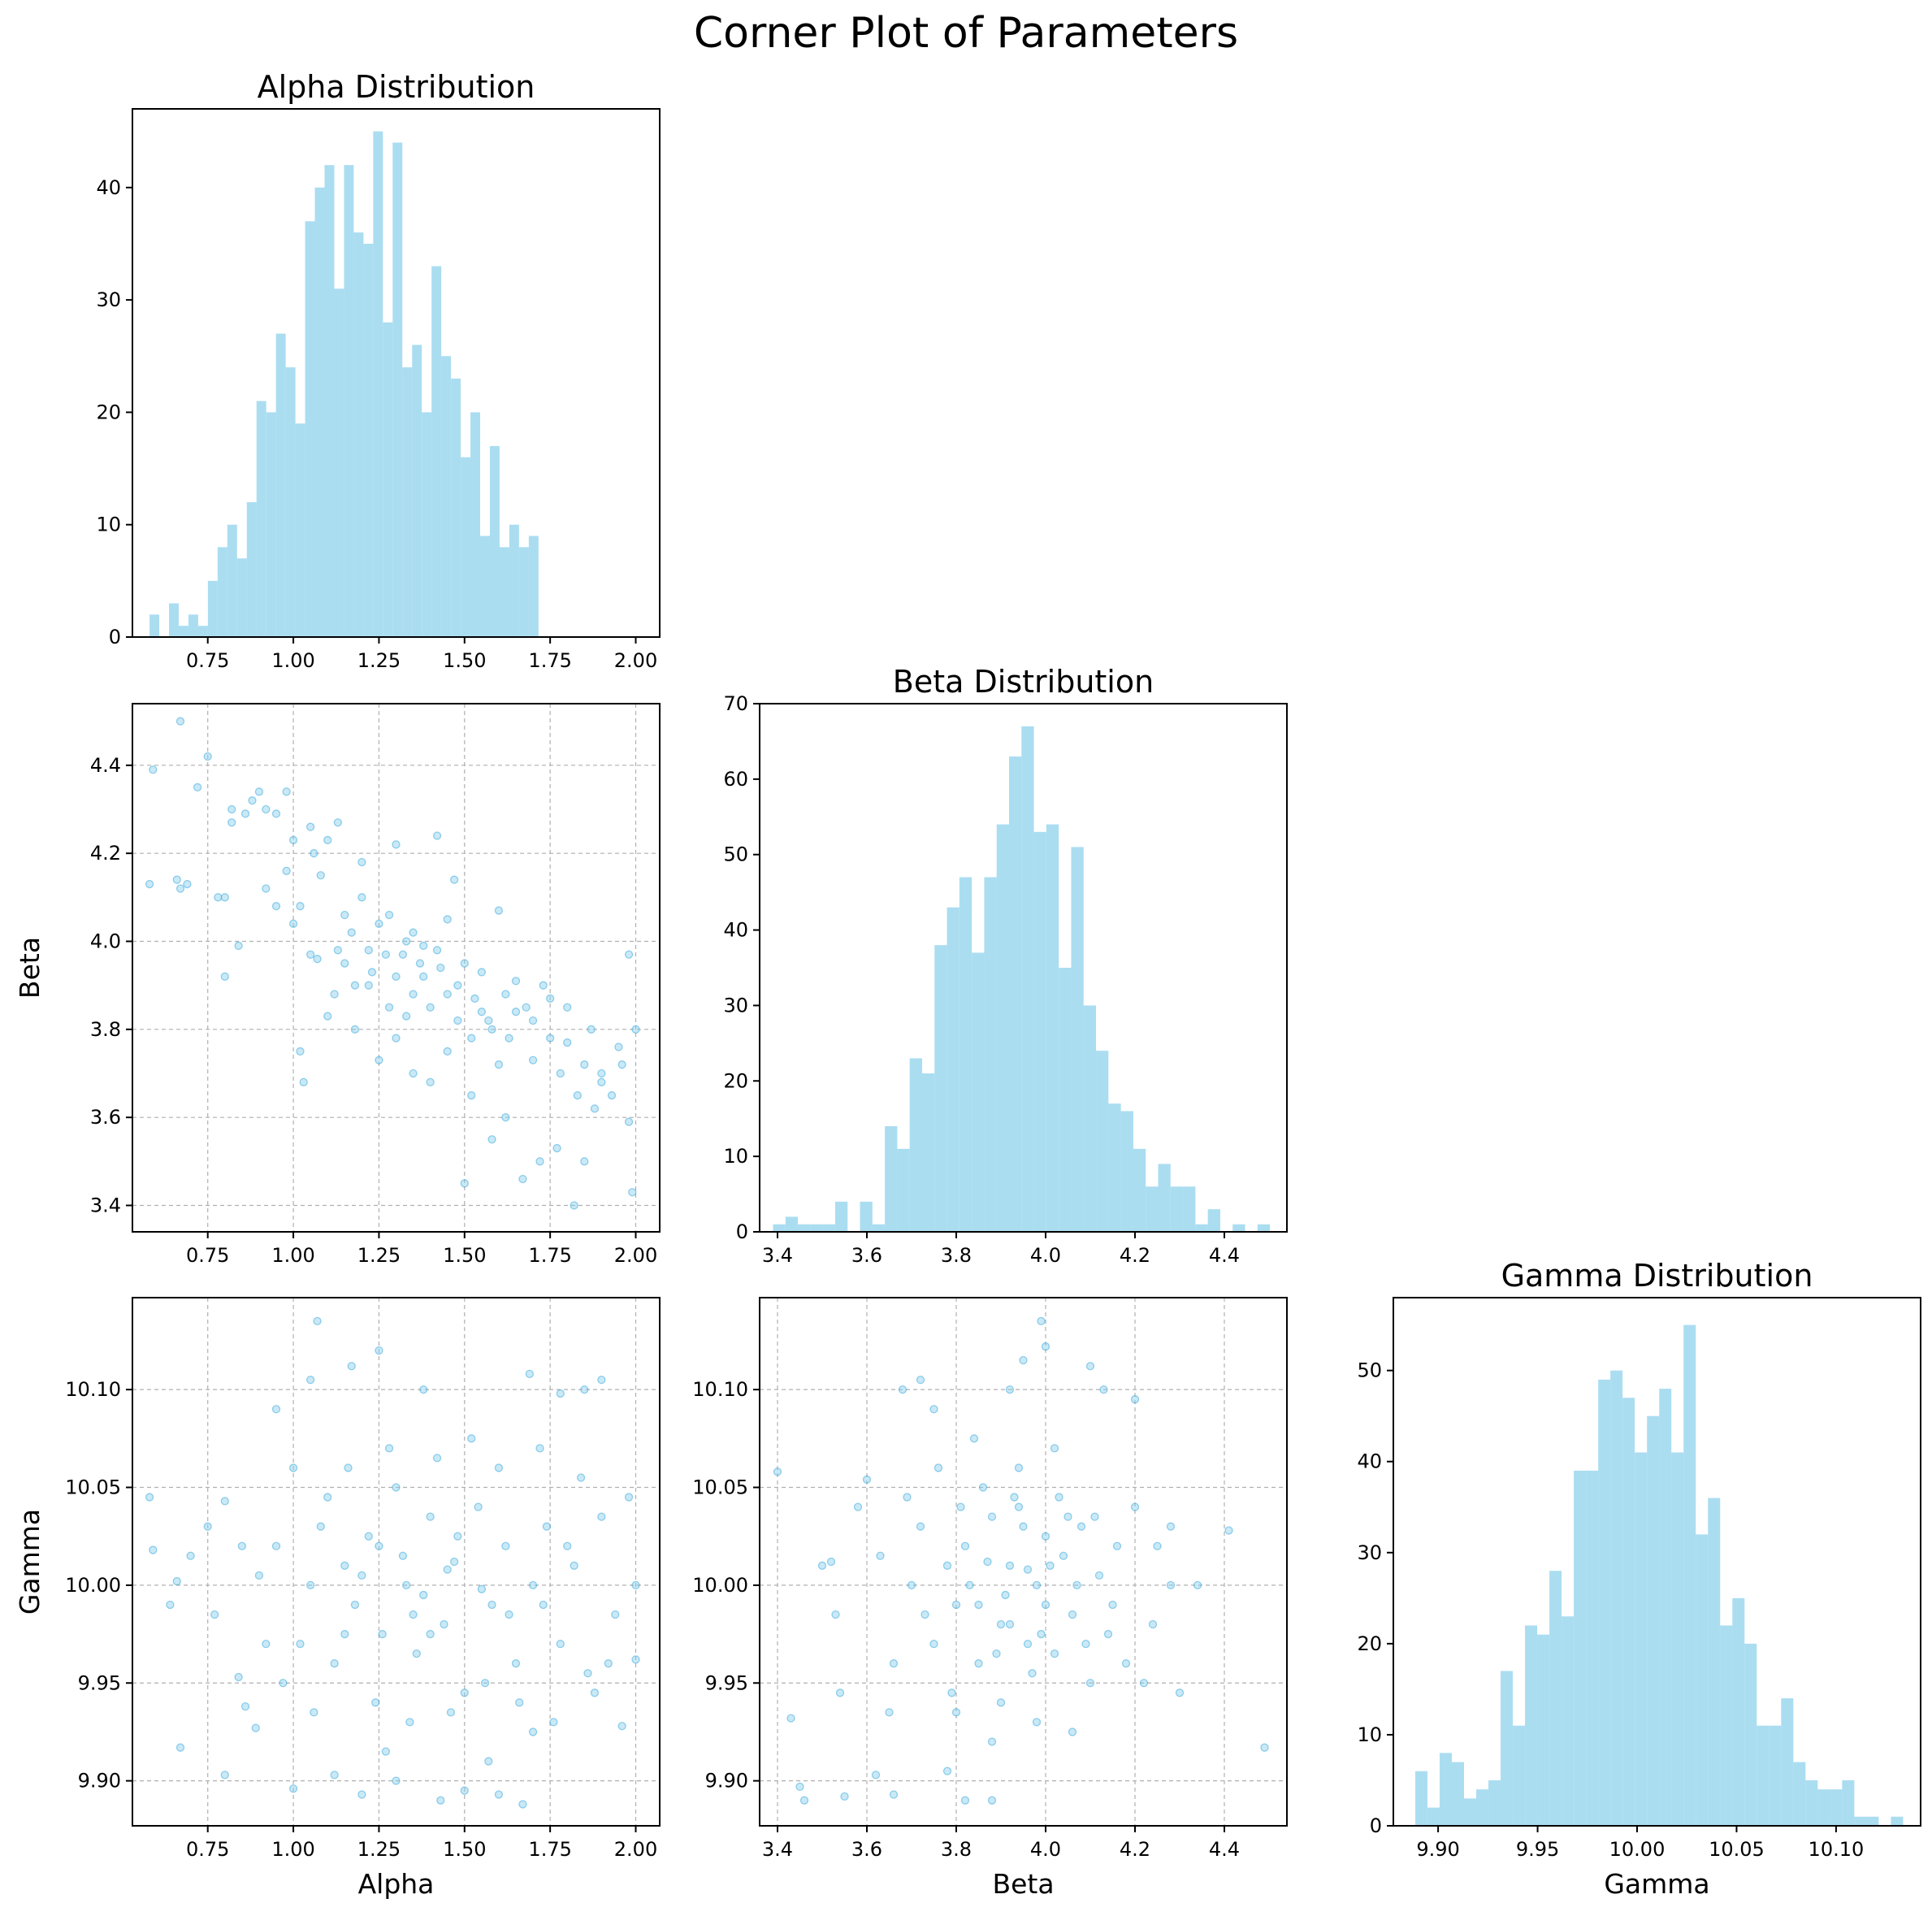  What do you see at coordinates (207, 1255) in the screenshot?
I see `alpha-beta-scatter-x-tick-label: 0.75` at bounding box center [207, 1255].